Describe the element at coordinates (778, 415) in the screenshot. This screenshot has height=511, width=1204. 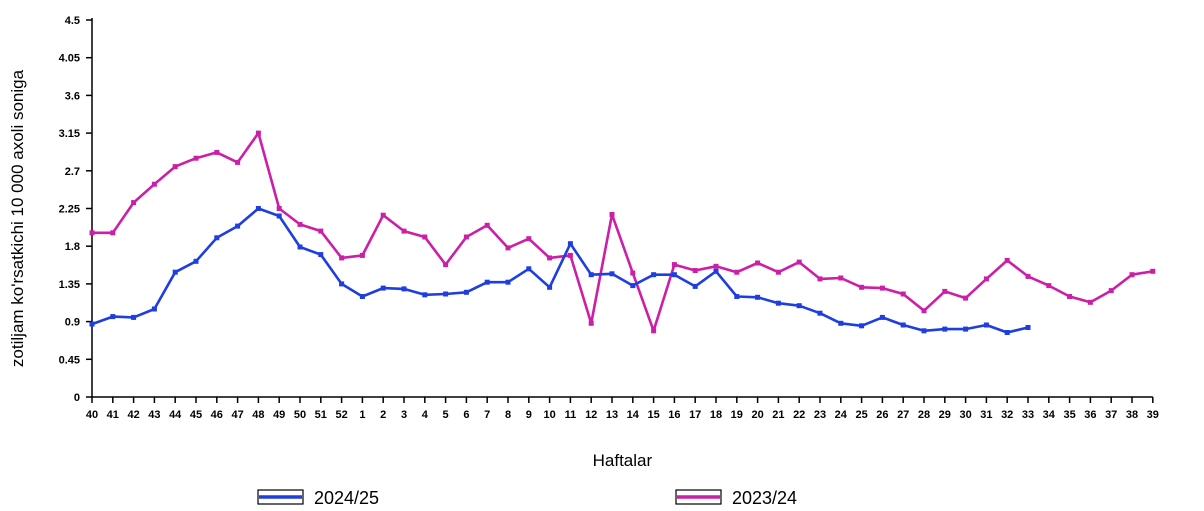
I see `x-tick-label: 21` at that location.